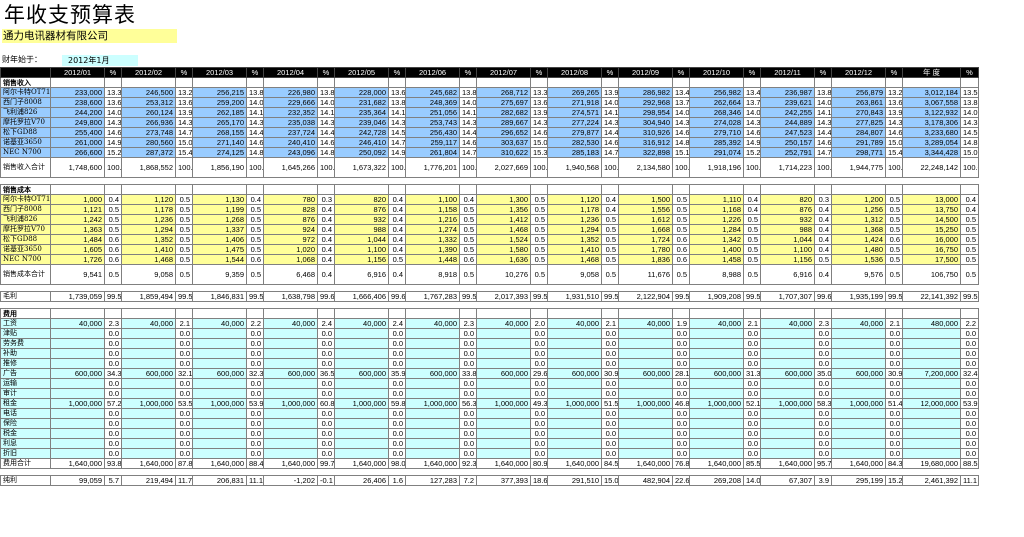  Describe the element at coordinates (432, 152) in the screenshot. I see `value-cell: 261,804` at that location.